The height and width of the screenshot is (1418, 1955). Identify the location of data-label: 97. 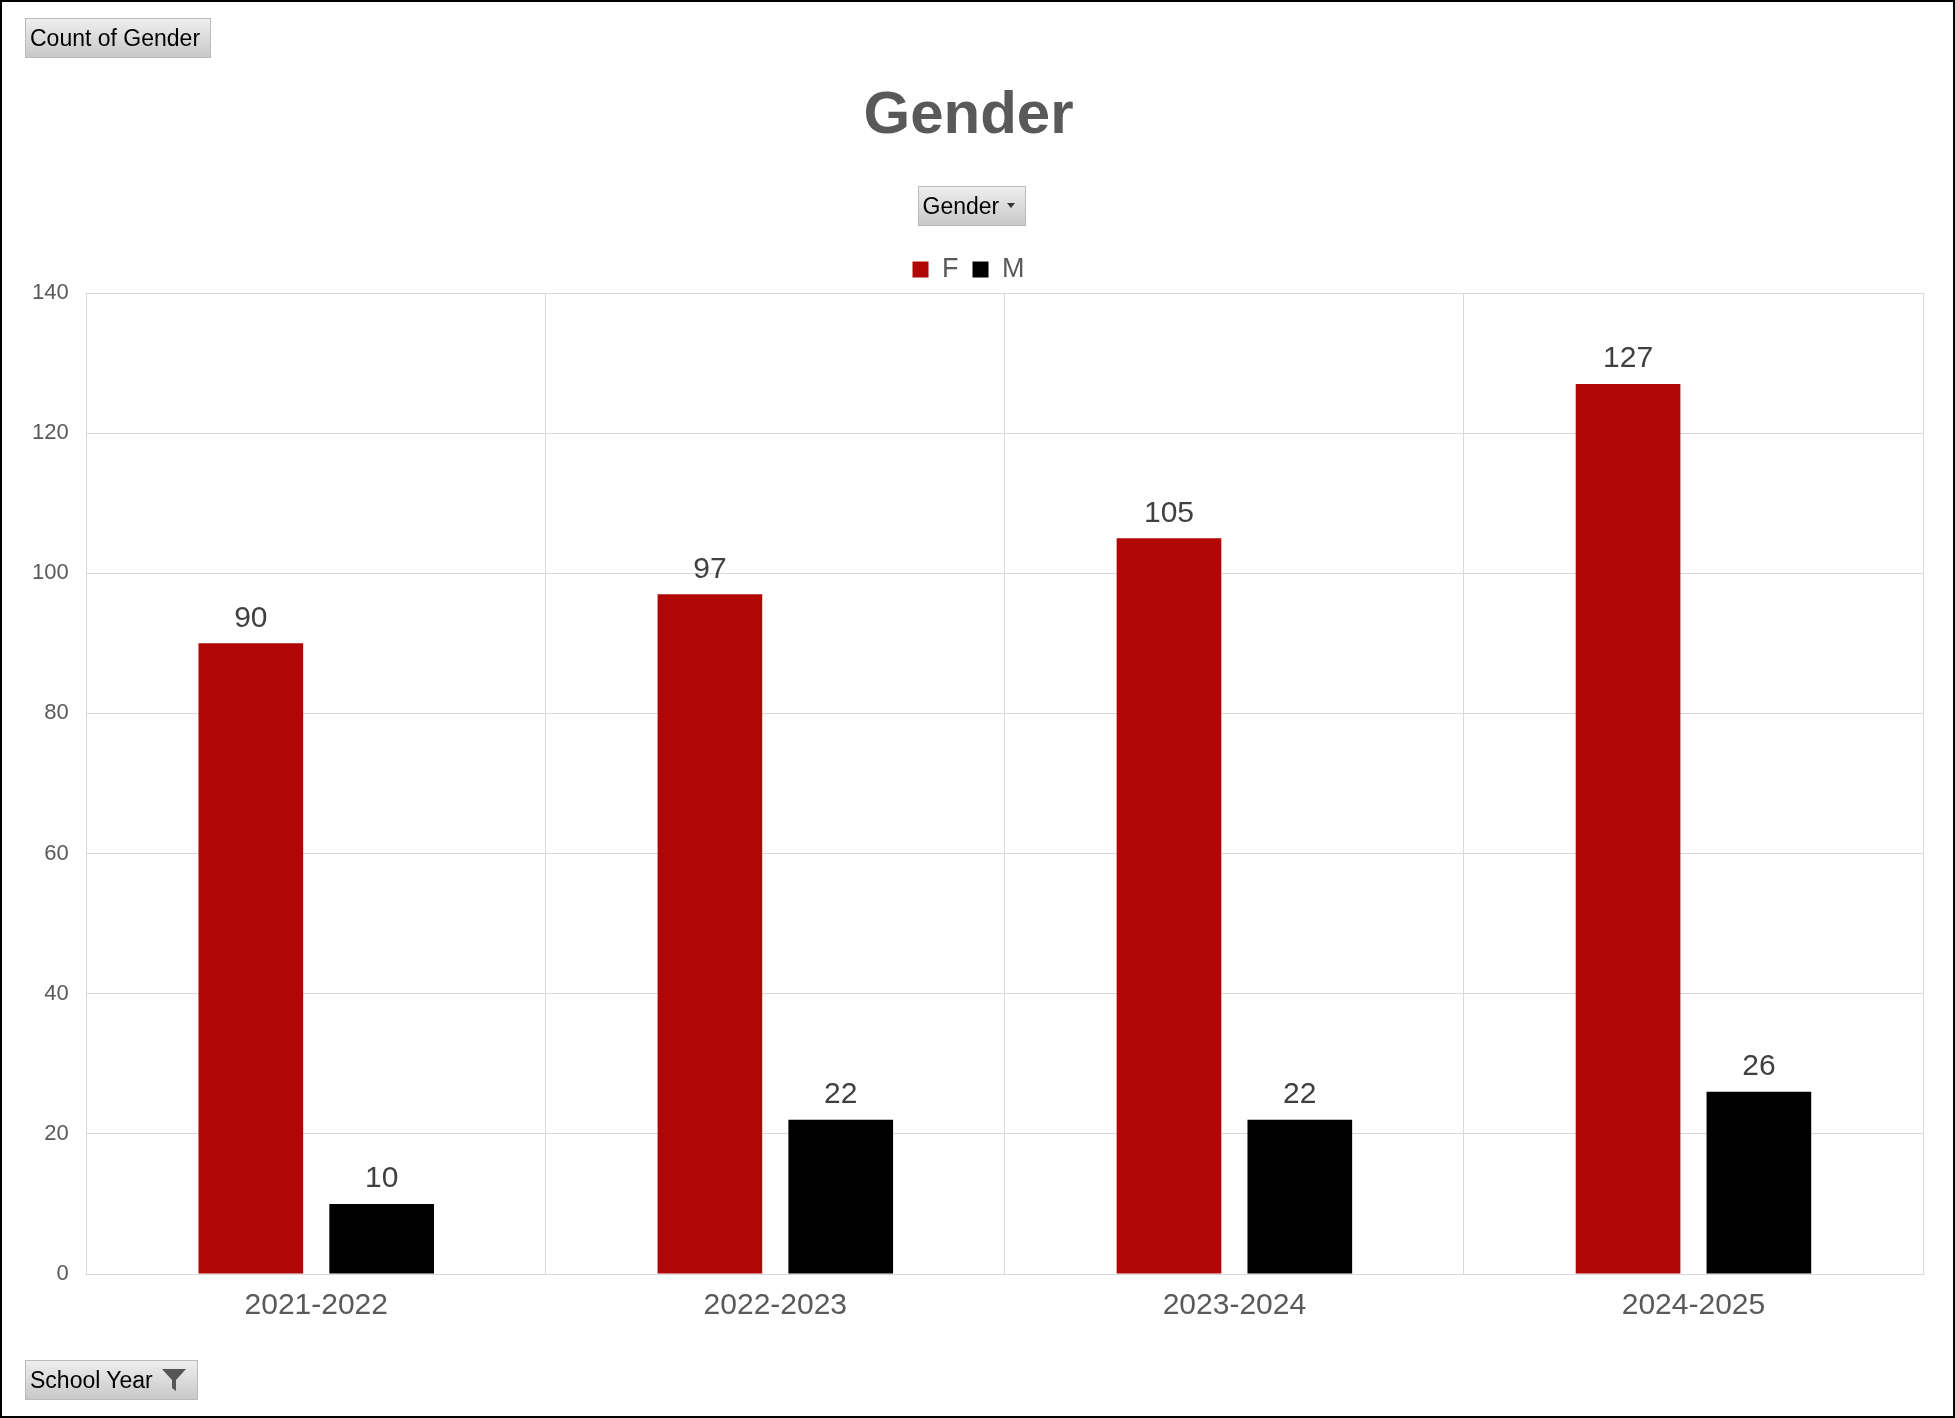
(710, 567).